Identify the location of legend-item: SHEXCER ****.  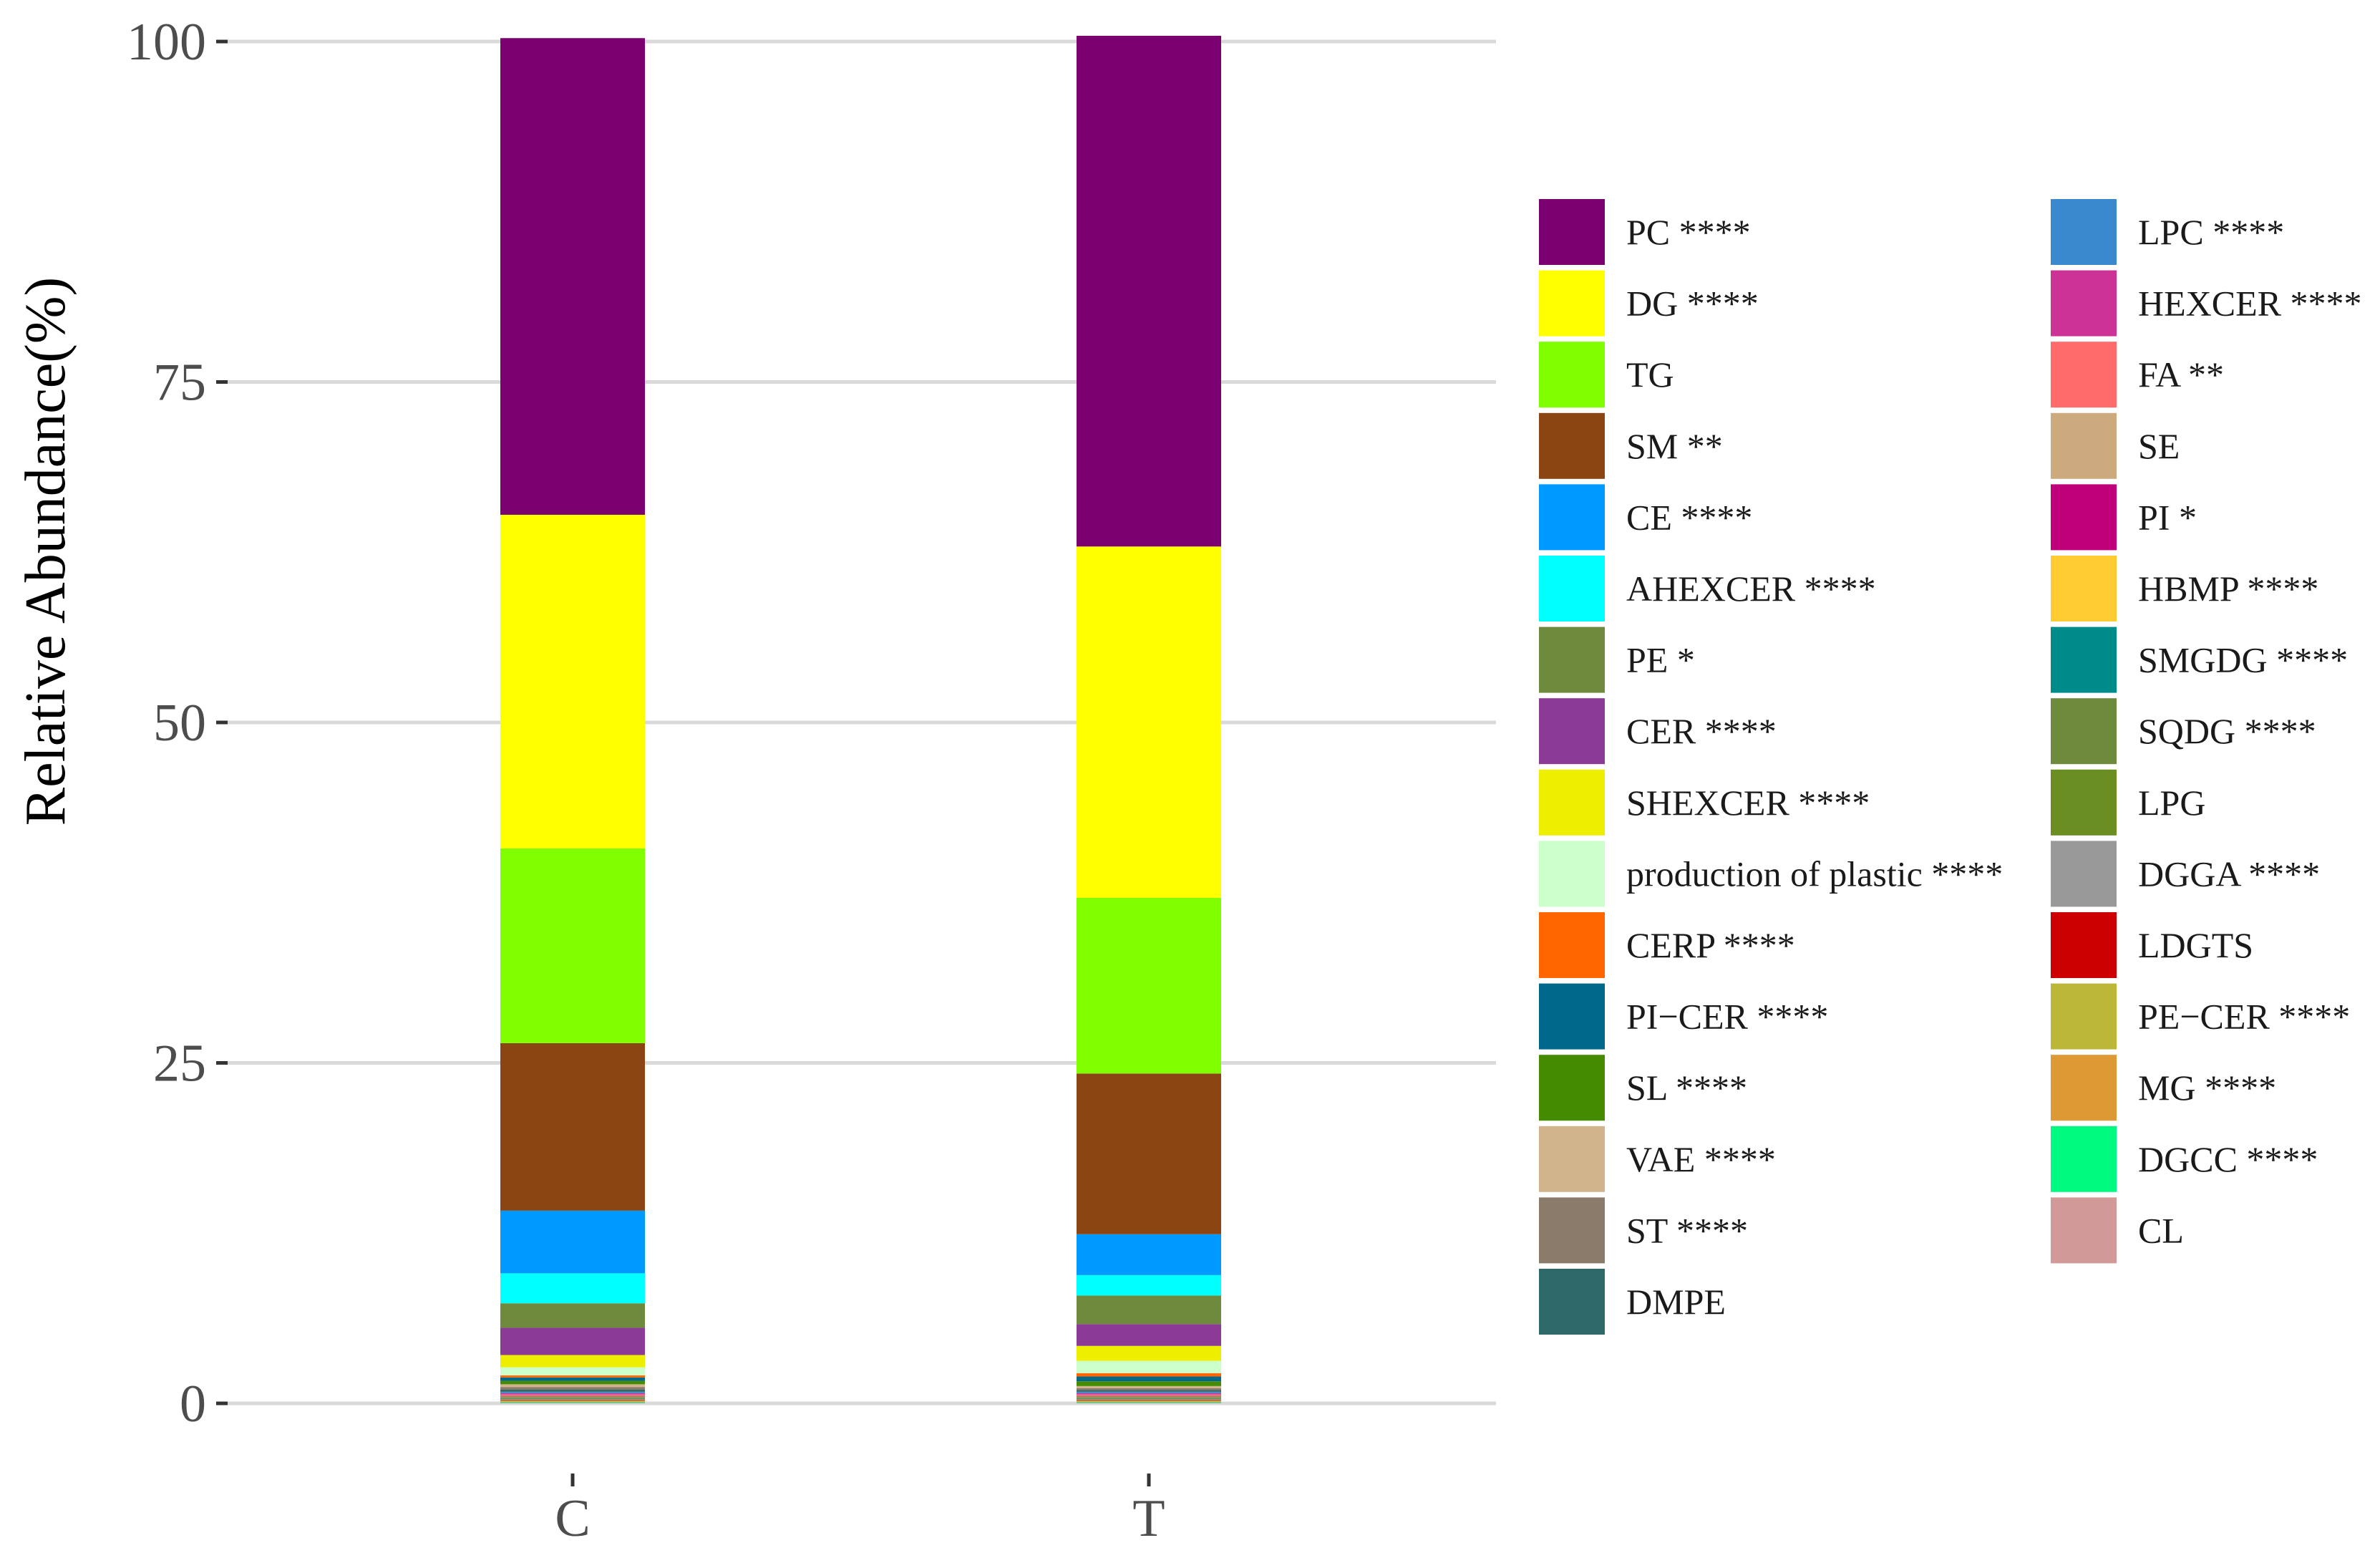
(1704, 803).